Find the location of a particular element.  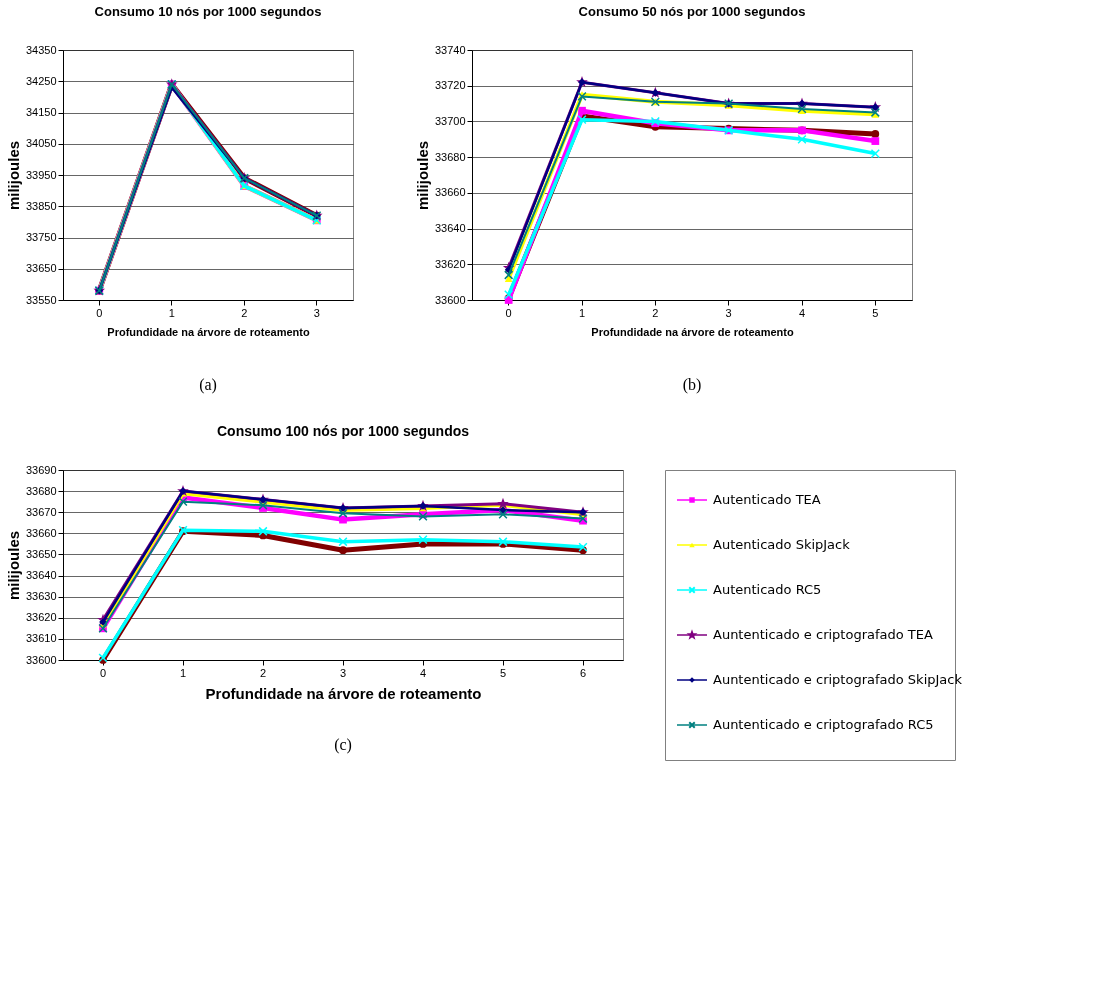

y-tick-label: 33670 is located at coordinates (41, 511).